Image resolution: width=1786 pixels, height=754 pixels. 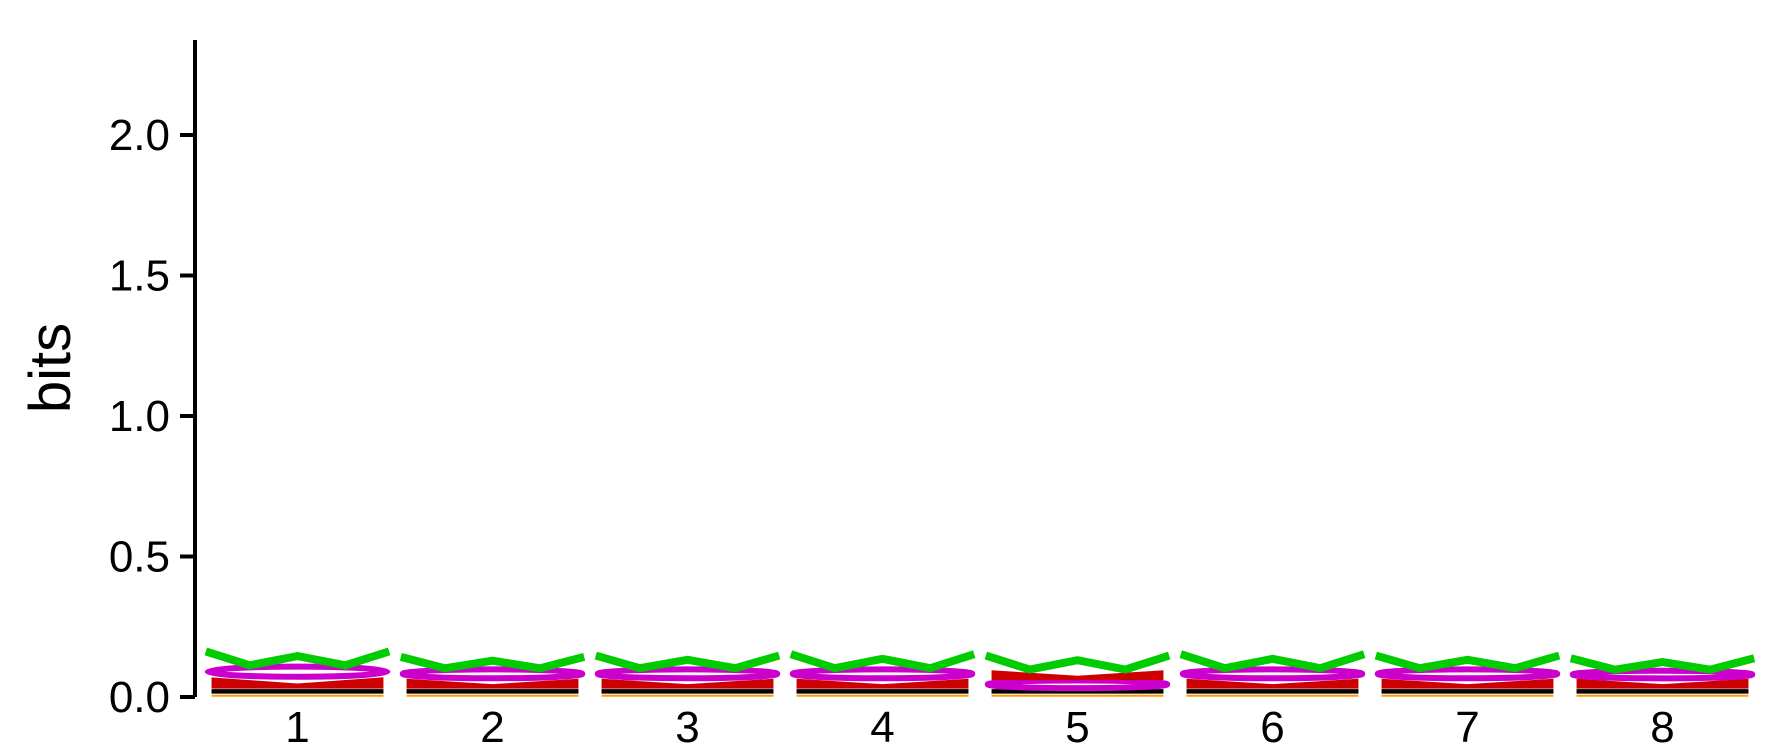 I want to click on x-tick-label: 2, so click(x=492, y=727).